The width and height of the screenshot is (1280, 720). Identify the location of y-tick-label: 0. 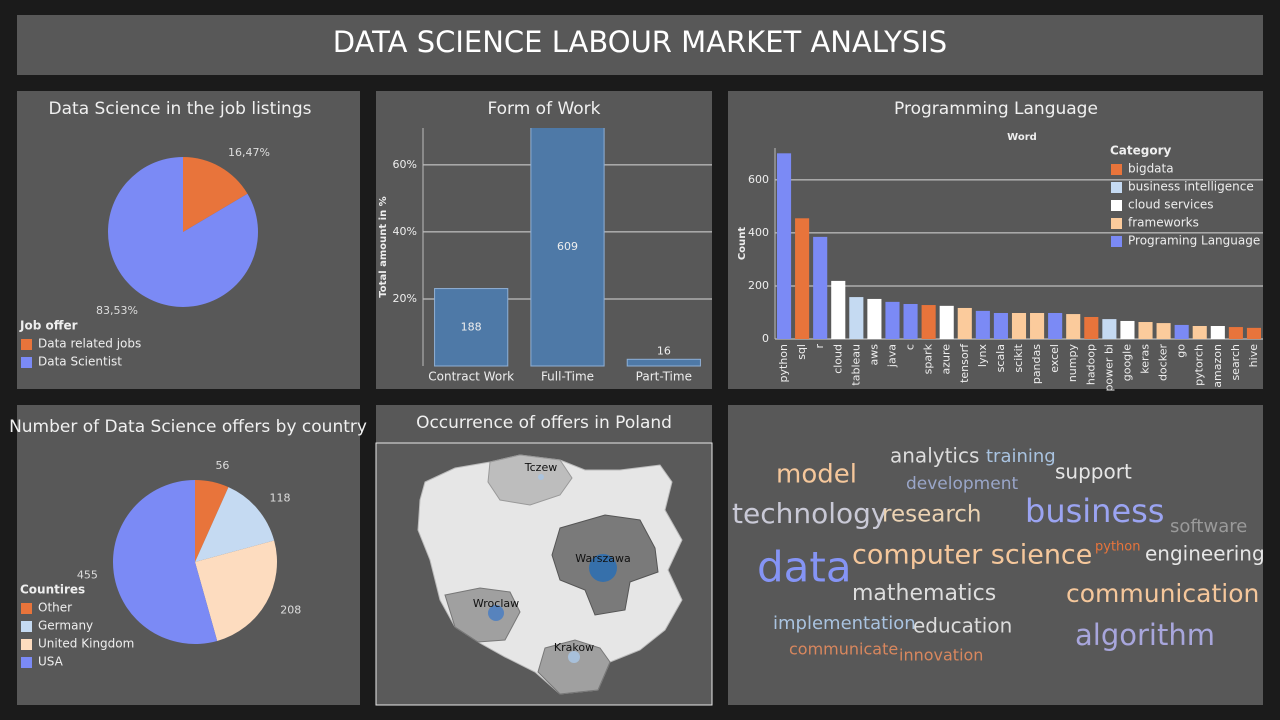
(765, 338).